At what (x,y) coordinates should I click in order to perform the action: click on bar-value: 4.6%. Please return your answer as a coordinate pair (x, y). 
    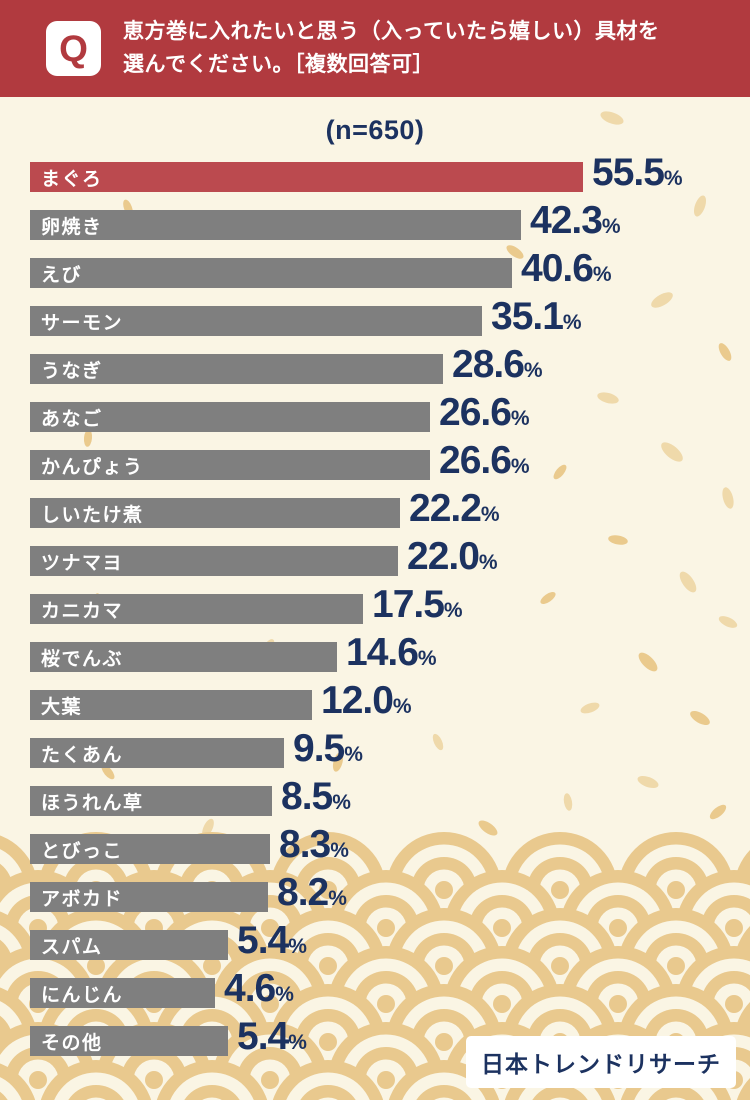
    Looking at the image, I should click on (259, 990).